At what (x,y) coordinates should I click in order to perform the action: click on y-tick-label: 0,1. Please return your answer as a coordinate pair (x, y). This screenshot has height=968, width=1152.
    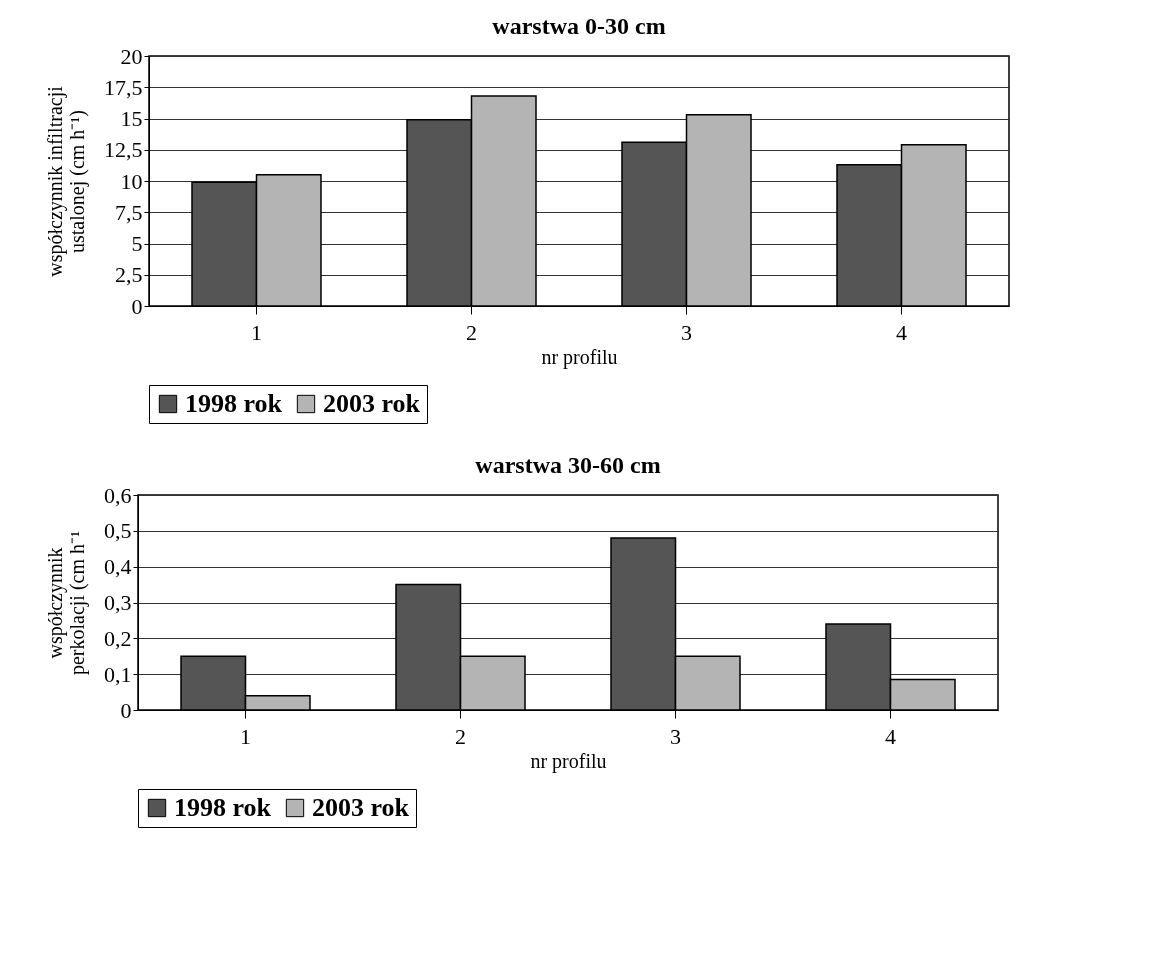
    Looking at the image, I should click on (118, 674).